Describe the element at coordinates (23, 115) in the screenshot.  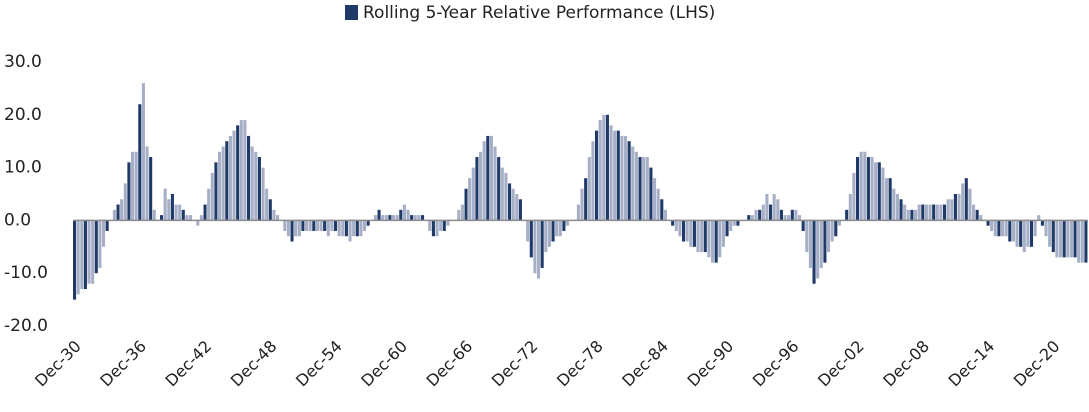
I see `y-tick-label: 20.0` at that location.